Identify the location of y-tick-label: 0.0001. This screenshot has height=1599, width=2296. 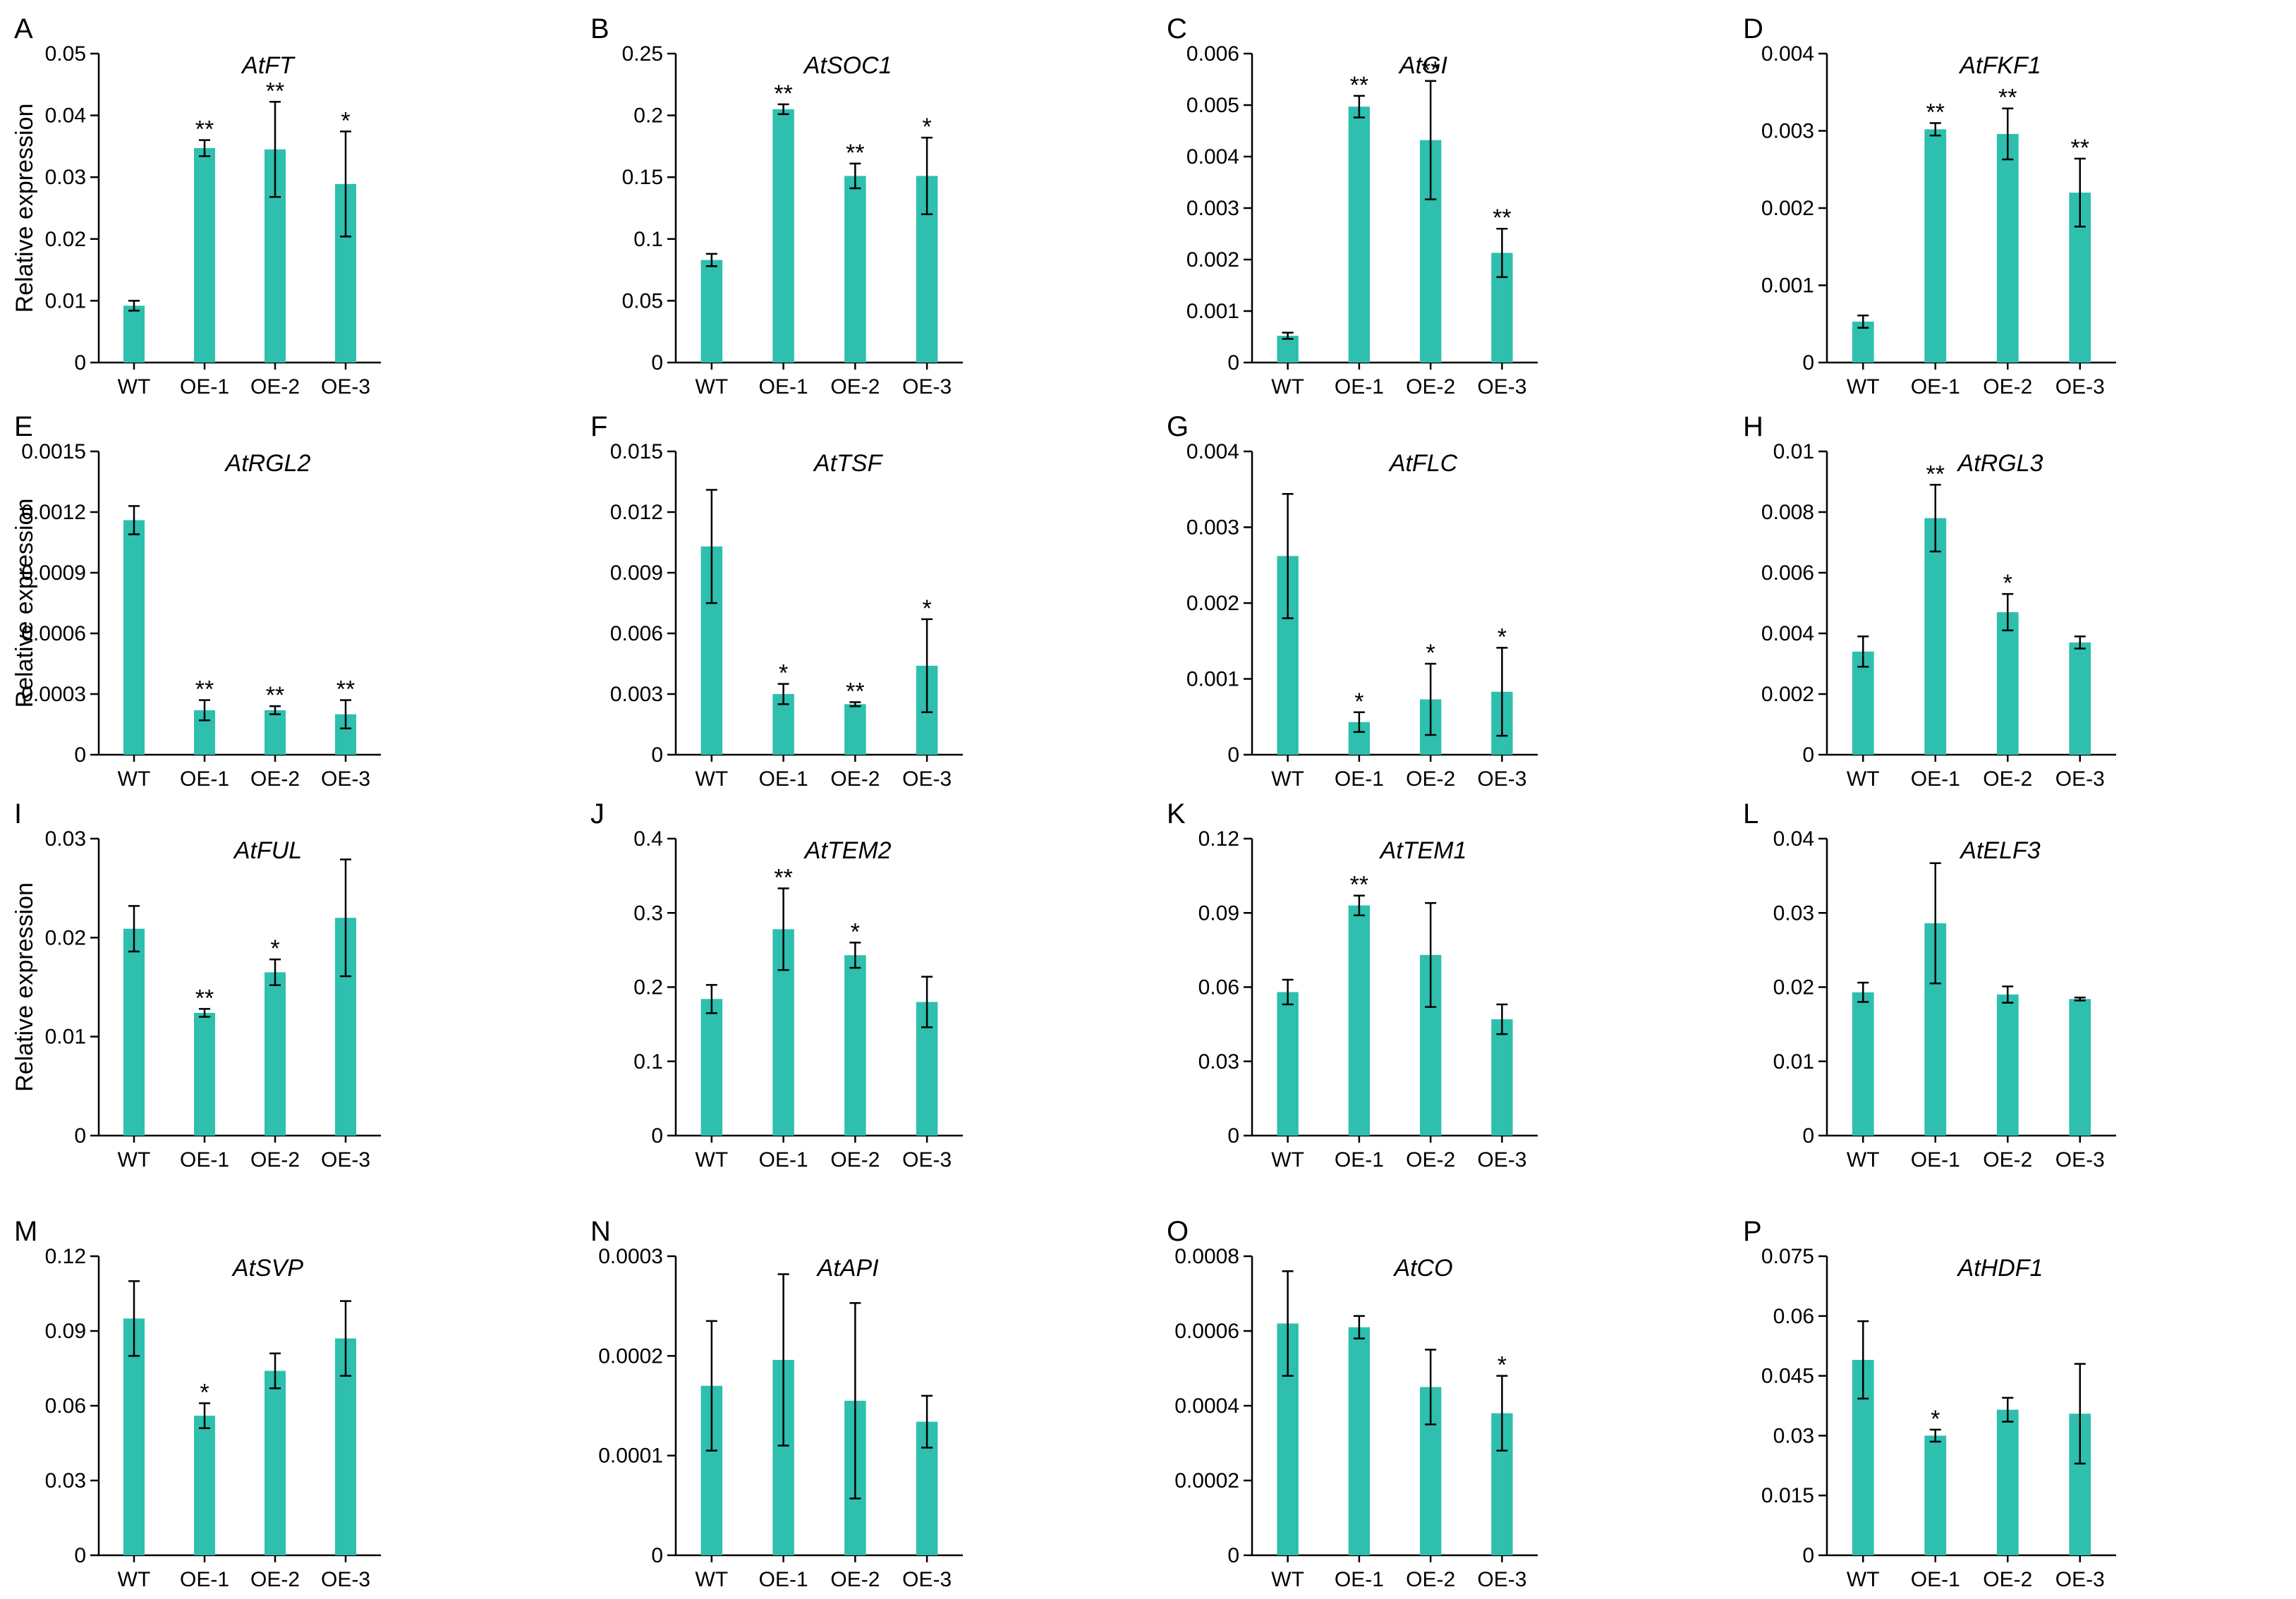
(630, 1457).